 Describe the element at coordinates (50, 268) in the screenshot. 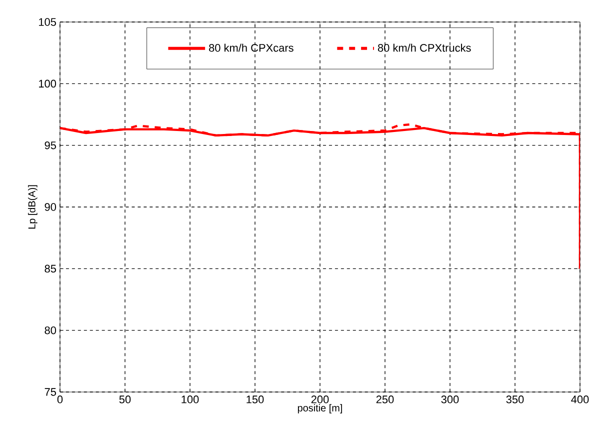

I see `y-tick-label: 85` at that location.